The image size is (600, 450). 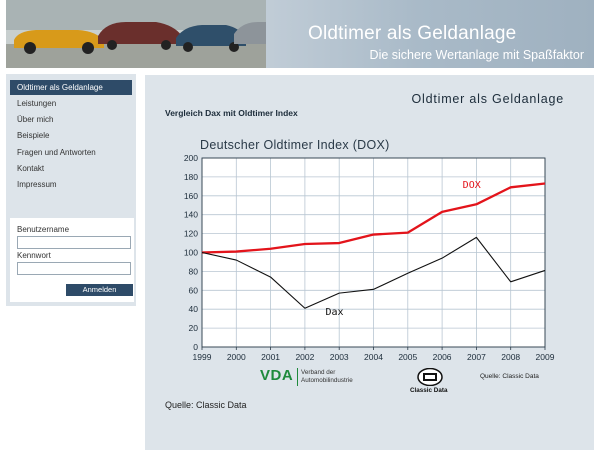 What do you see at coordinates (191, 196) in the screenshot?
I see `y-tick-label: 160` at bounding box center [191, 196].